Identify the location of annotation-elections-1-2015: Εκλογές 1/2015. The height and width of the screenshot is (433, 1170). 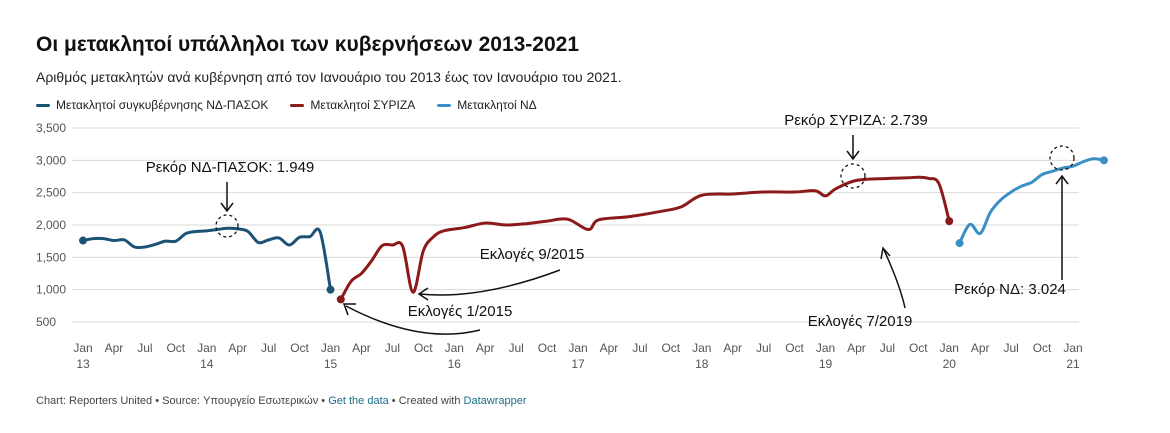
(460, 311).